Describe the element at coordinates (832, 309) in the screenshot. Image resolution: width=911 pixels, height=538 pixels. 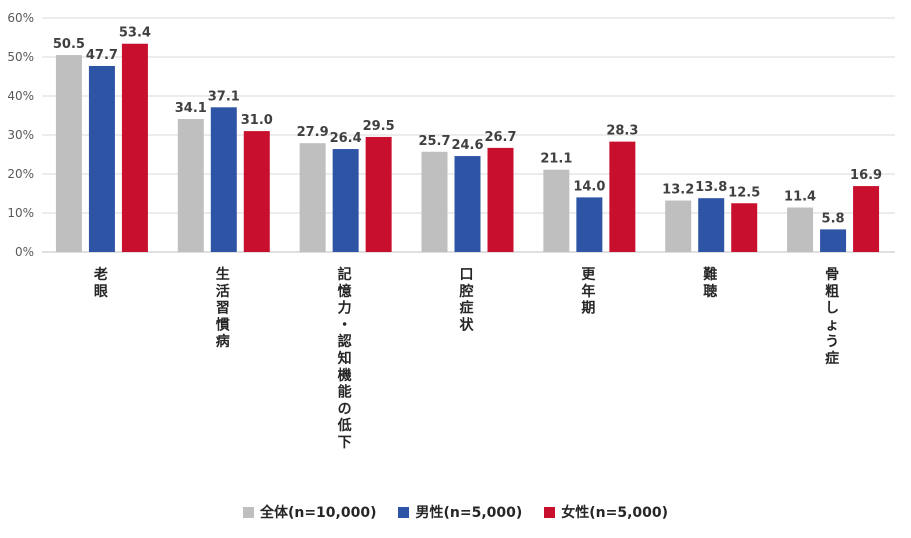
I see `category-label-char: し` at that location.